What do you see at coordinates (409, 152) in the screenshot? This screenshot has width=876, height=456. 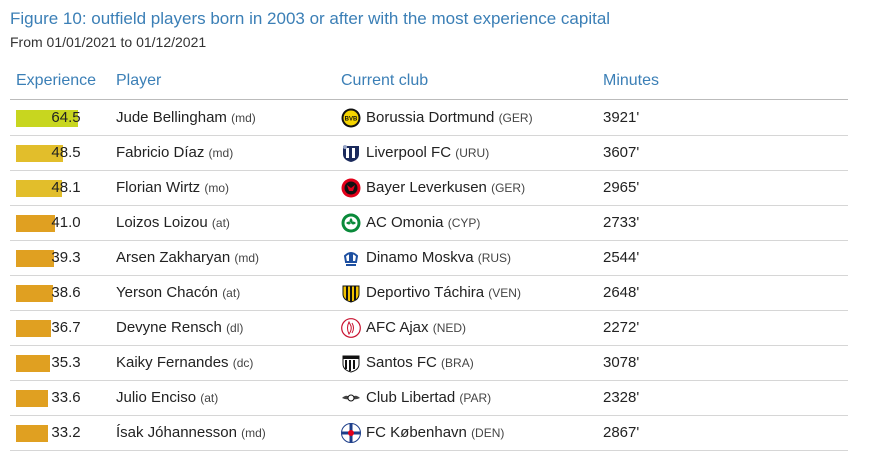 I see `club-name: Liverpool FC` at bounding box center [409, 152].